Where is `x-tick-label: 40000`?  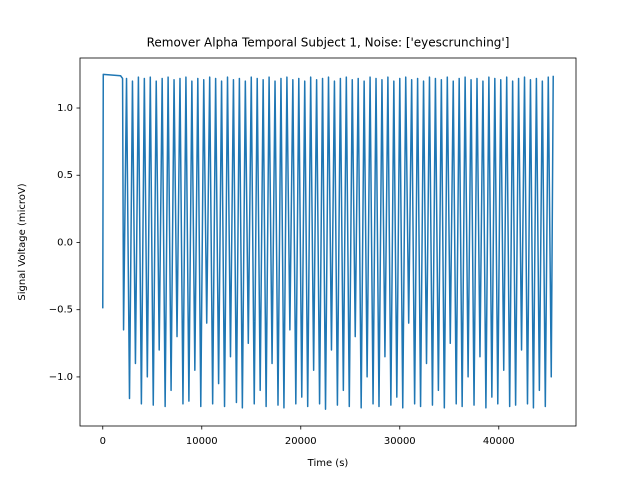
x-tick-label: 40000 is located at coordinates (499, 441).